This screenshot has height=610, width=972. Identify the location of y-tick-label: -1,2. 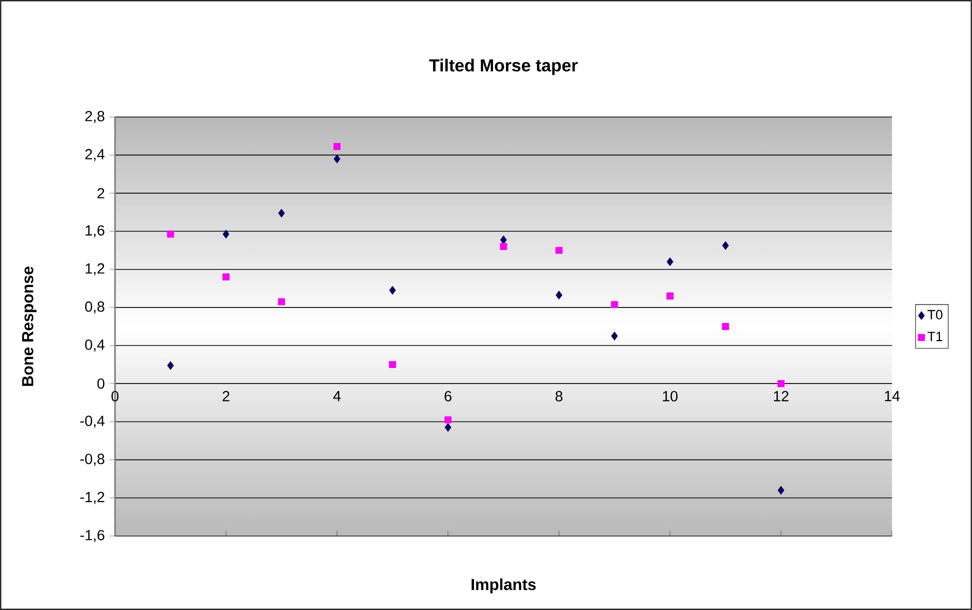
(92, 498).